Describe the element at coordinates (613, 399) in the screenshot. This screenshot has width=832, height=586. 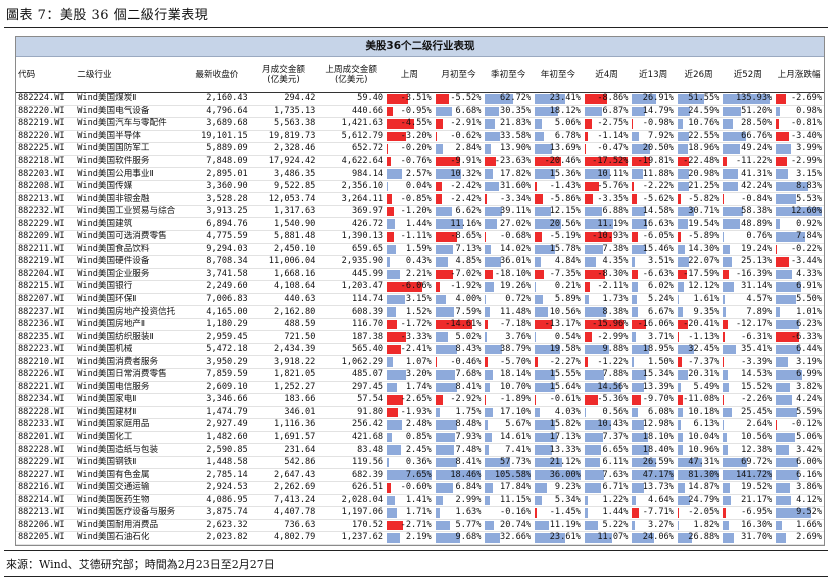
I see `cell-value: -5.36%` at that location.